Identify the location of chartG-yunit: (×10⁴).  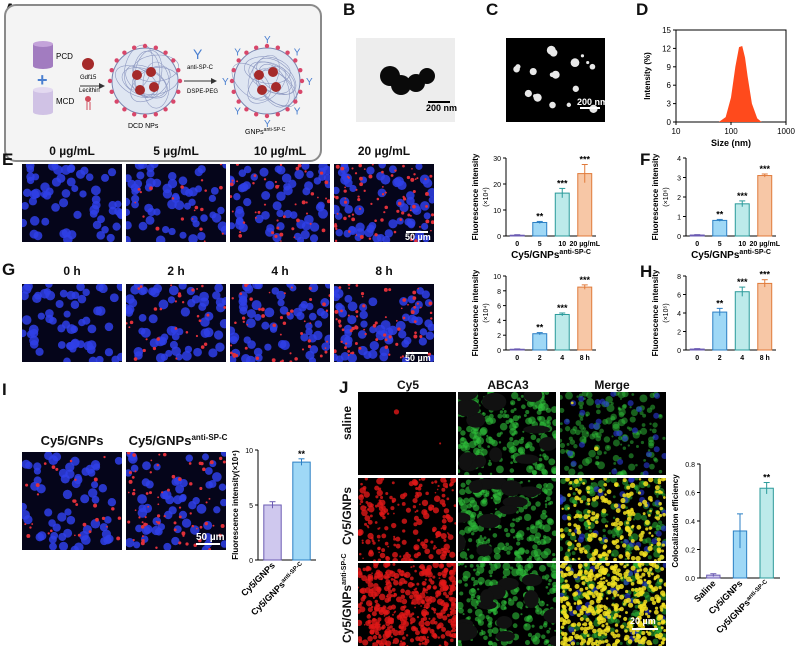
(486, 313).